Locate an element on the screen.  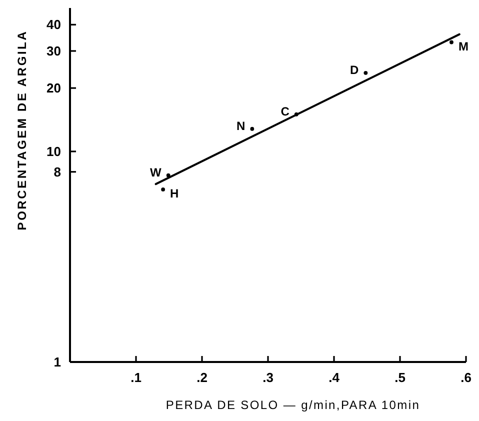
x-tick-label: .2 is located at coordinates (202, 377).